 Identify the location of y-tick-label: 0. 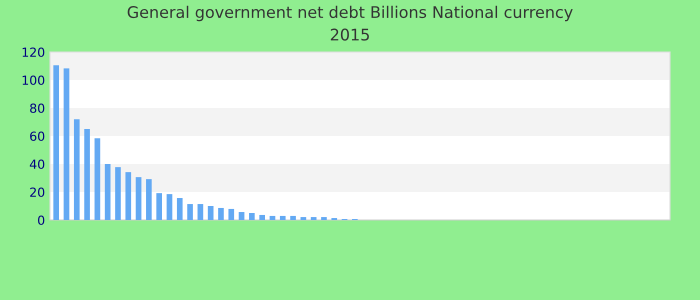
(41, 220).